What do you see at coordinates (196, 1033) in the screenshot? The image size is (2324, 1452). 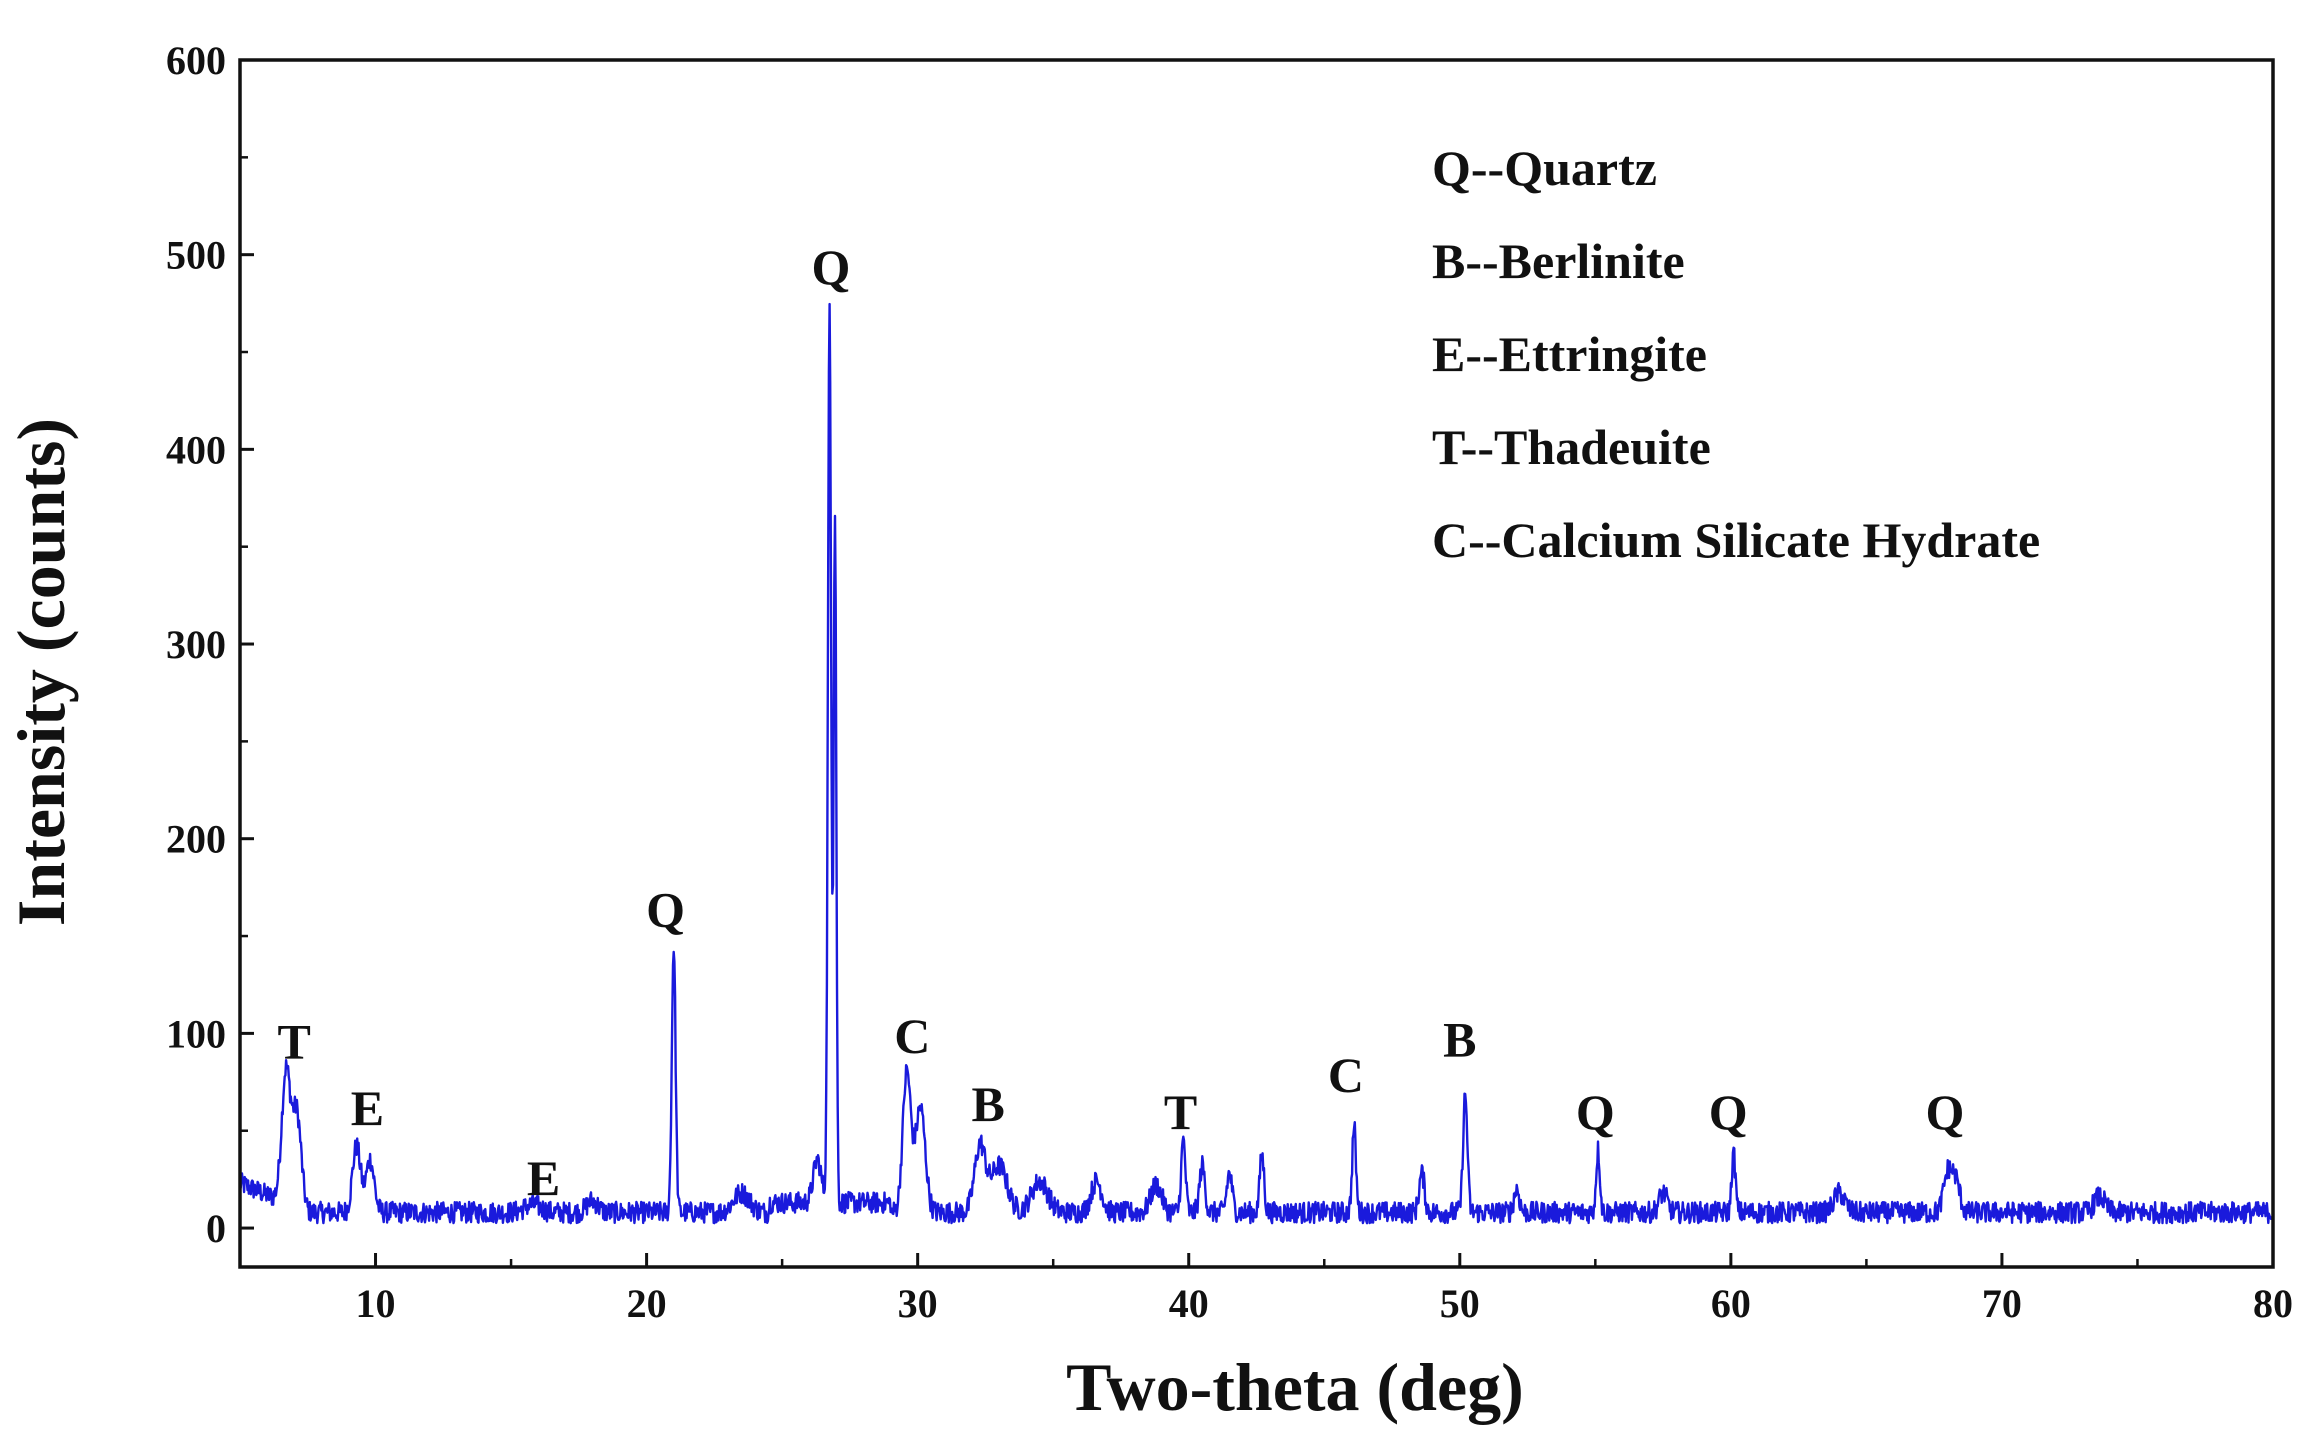 I see `y-tick-label: 100` at bounding box center [196, 1033].